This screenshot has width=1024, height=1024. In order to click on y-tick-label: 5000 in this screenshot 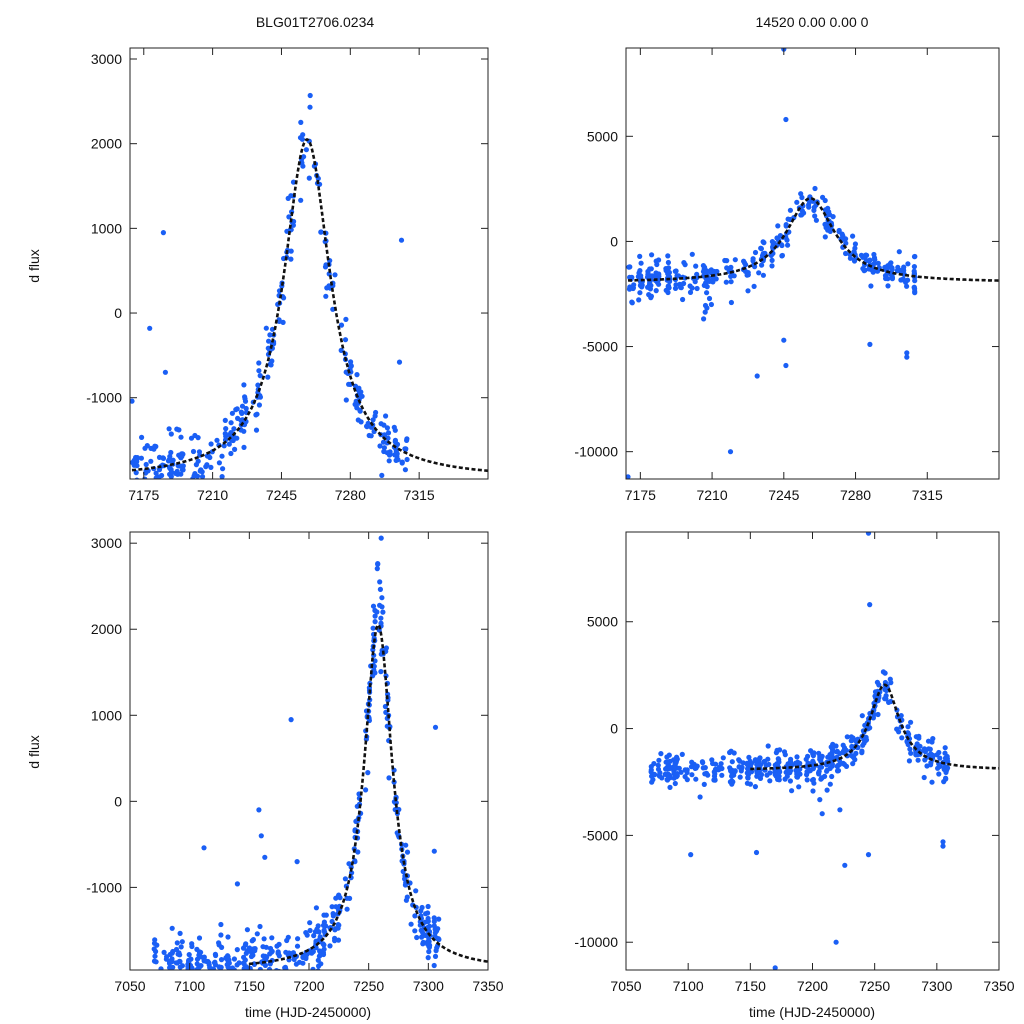, I will do `click(602, 136)`.